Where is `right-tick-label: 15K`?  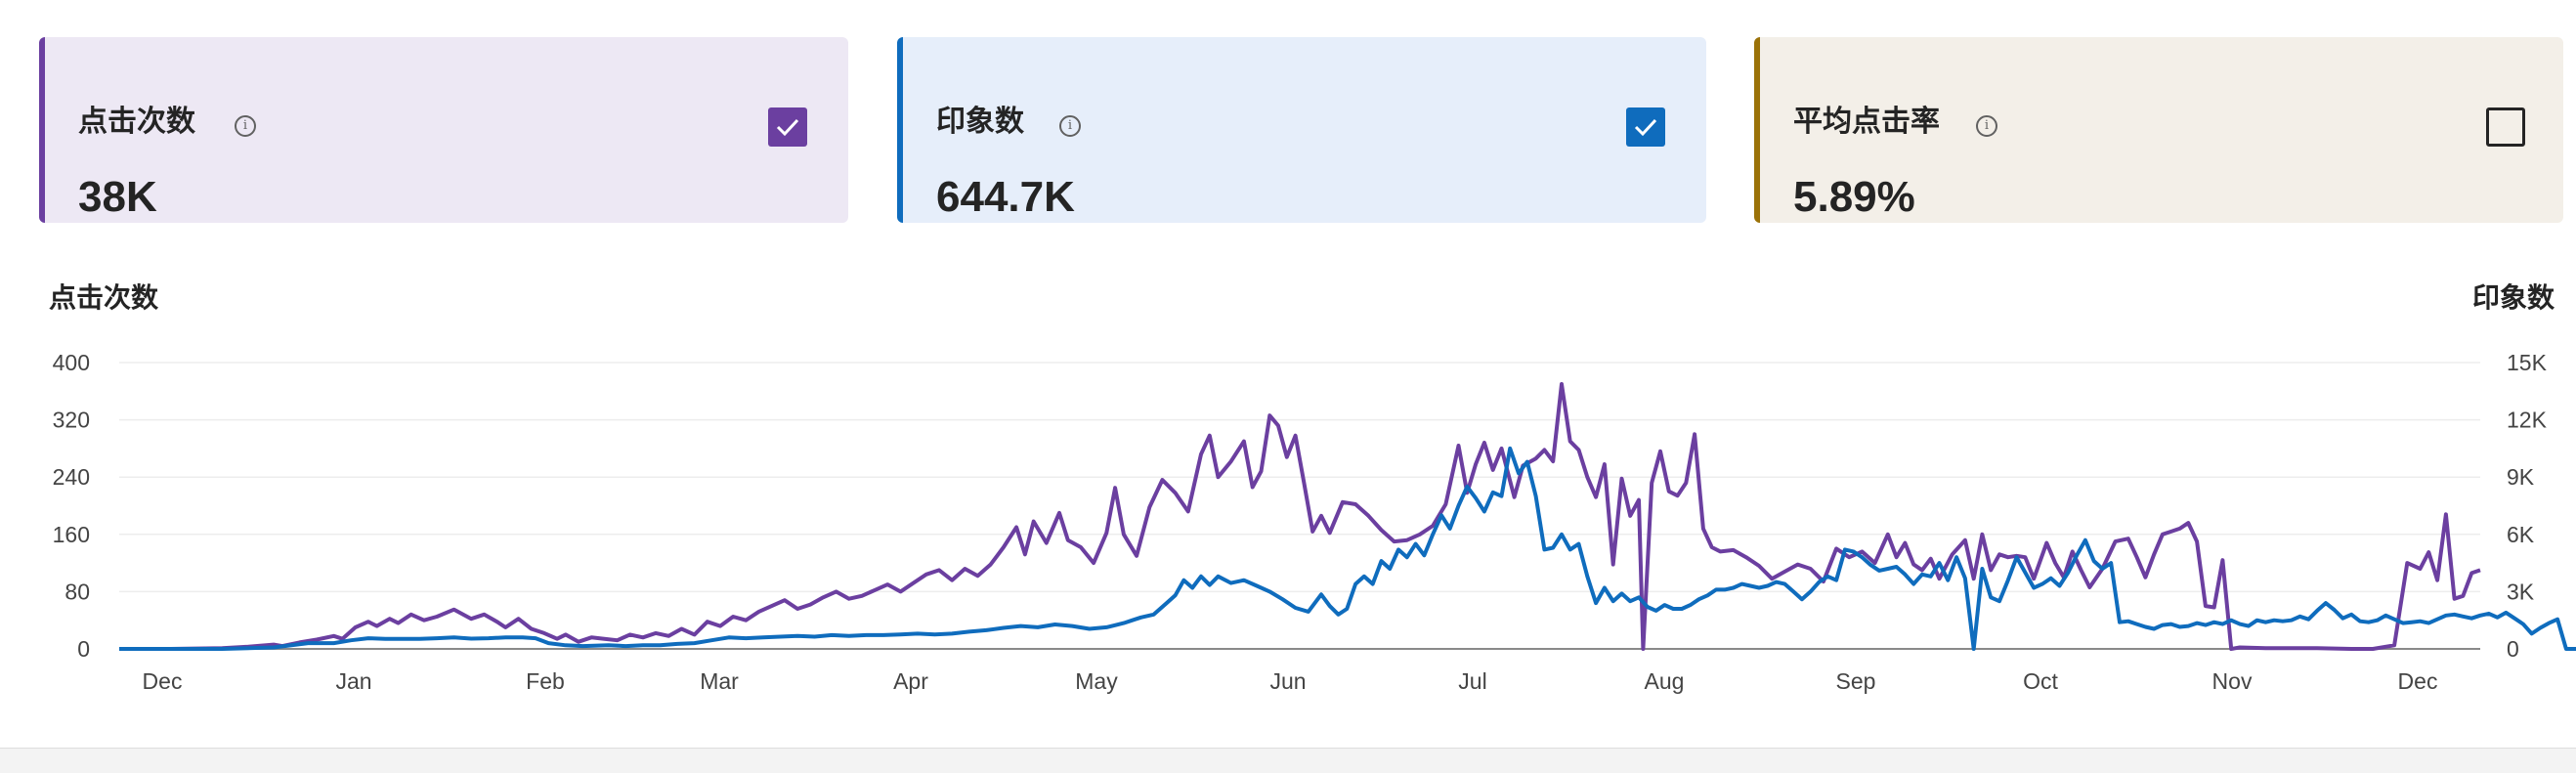 right-tick-label: 15K is located at coordinates (2527, 362).